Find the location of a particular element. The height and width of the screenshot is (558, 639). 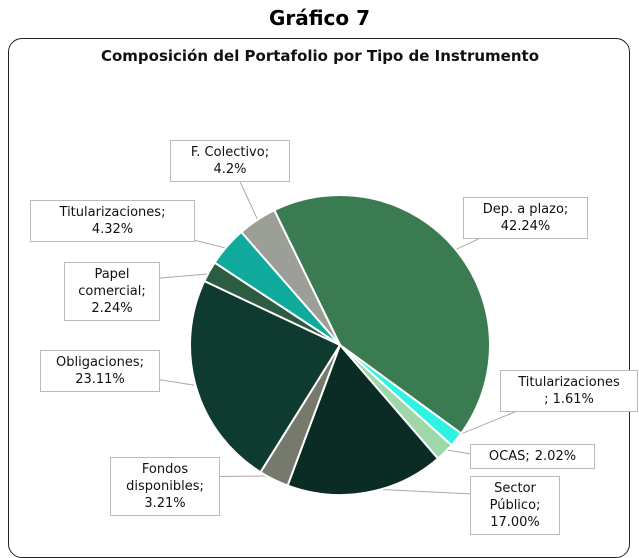

data-label: Sector Público; 17.00% is located at coordinates (515, 505).